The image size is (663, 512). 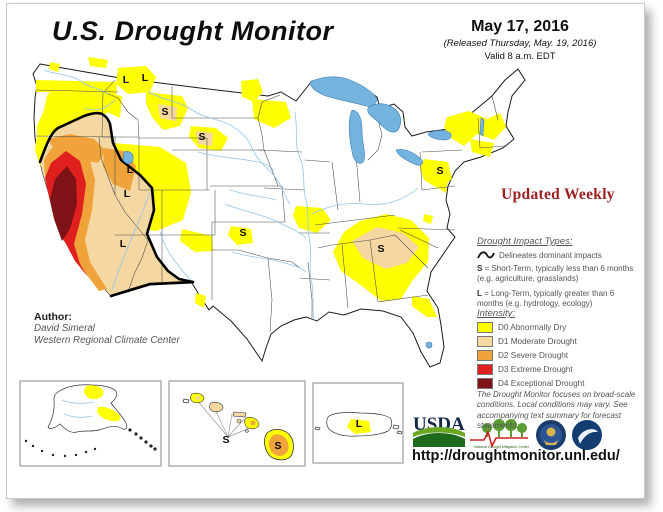 I want to click on swatch-d1, so click(x=485, y=341).